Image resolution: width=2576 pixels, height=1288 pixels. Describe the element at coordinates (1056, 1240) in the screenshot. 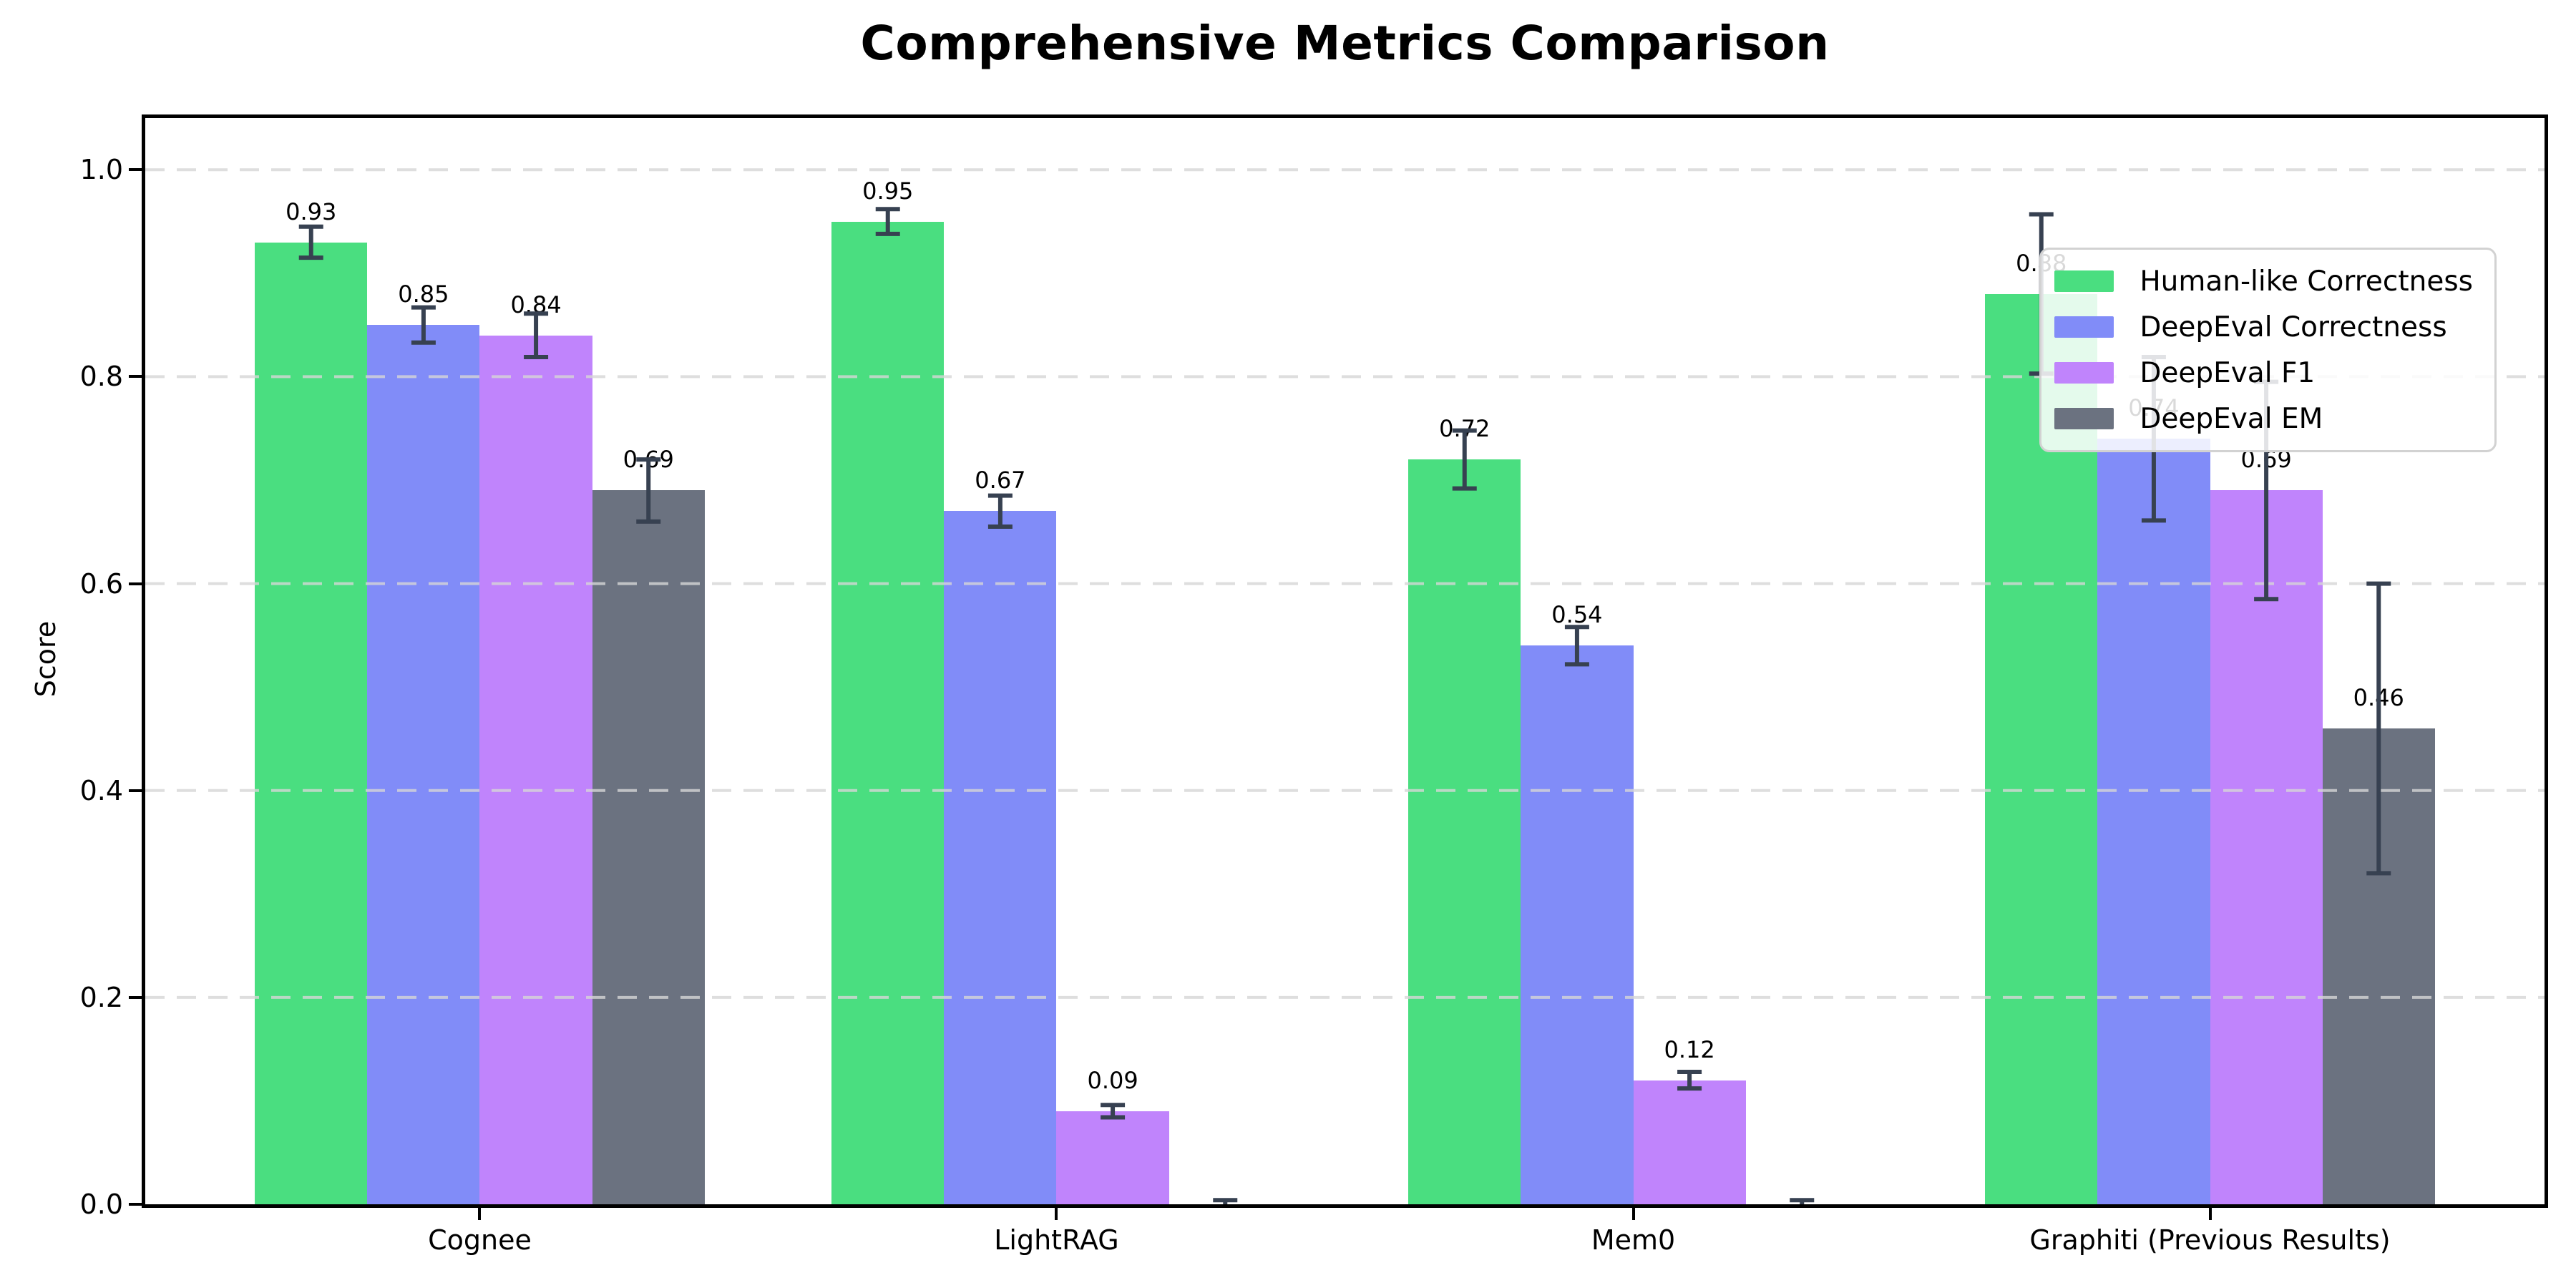

I see `x-tick-label-2: LightRAG` at that location.